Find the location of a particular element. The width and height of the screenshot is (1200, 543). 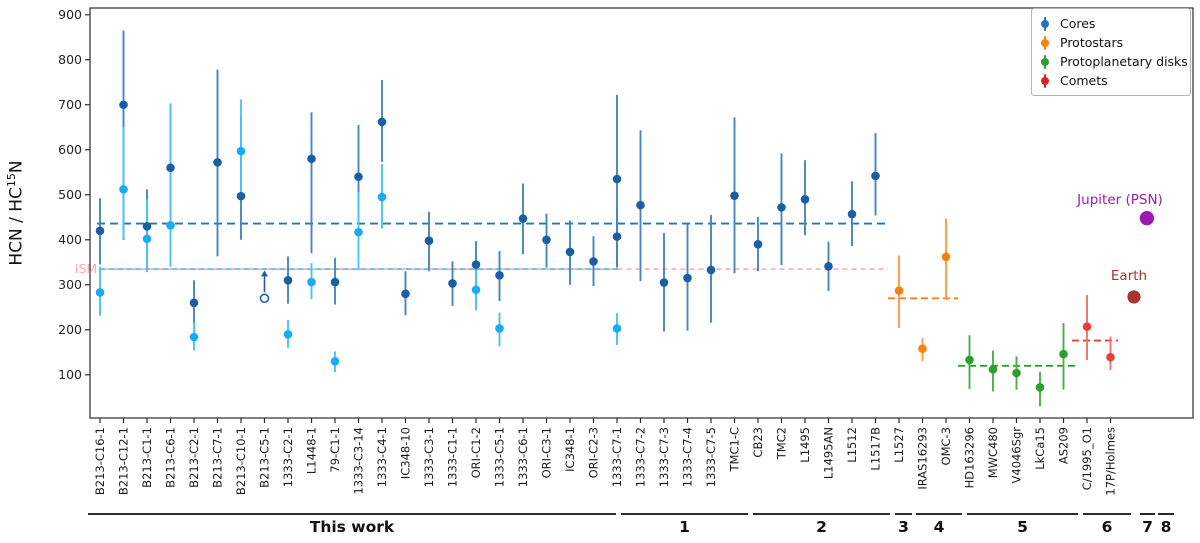

y-axis-title-superscript: 15 is located at coordinates (11, 180).